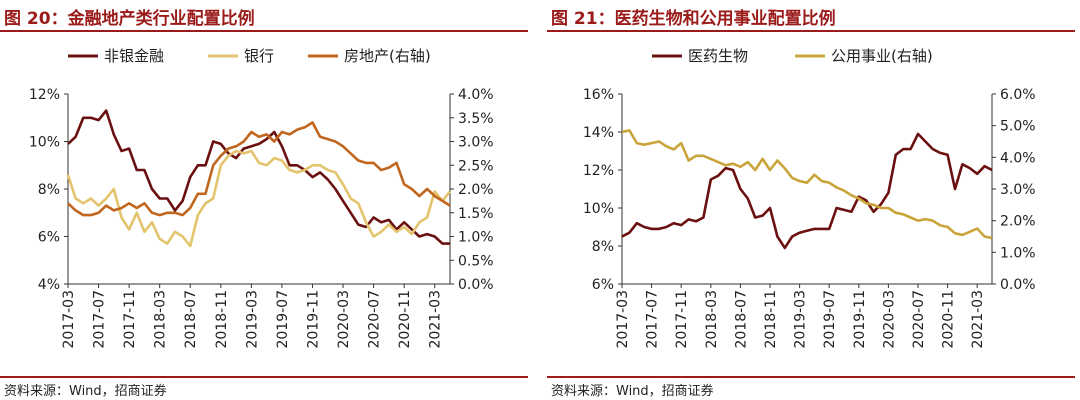  Describe the element at coordinates (476, 119) in the screenshot. I see `y-tick-label-right: 3.5%` at that location.